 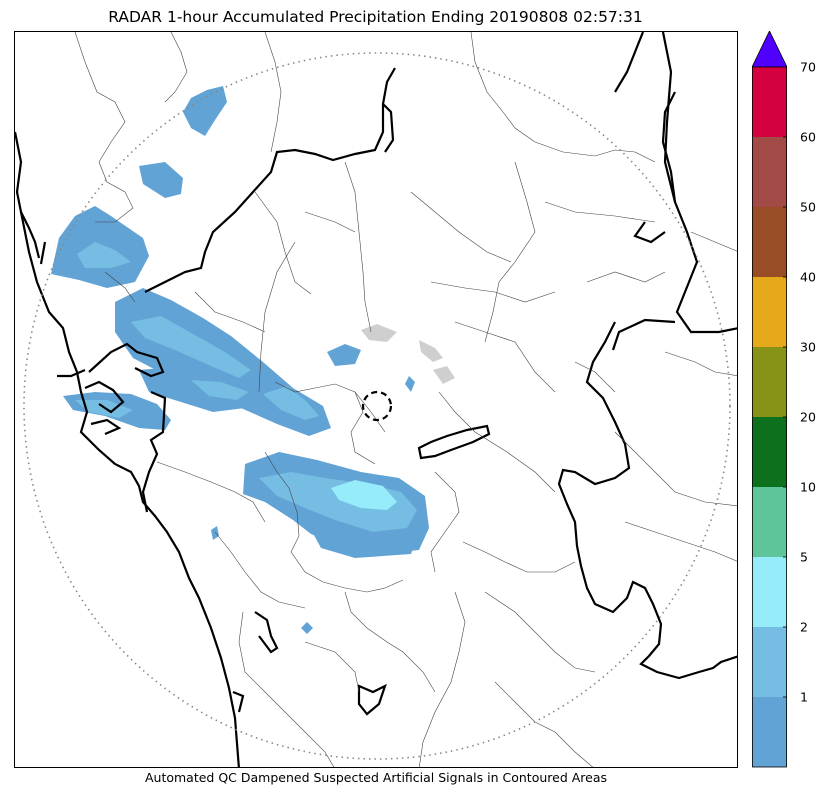 I want to click on colorbar-canvas, so click(x=769, y=399).